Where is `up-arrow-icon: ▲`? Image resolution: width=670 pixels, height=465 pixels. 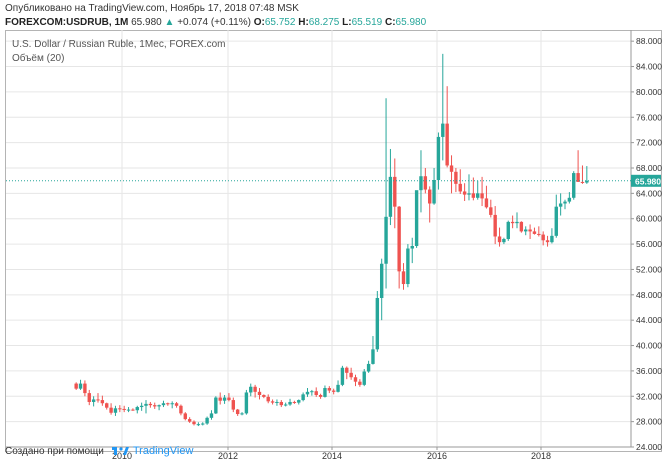
up-arrow-icon: ▲ is located at coordinates (169, 22).